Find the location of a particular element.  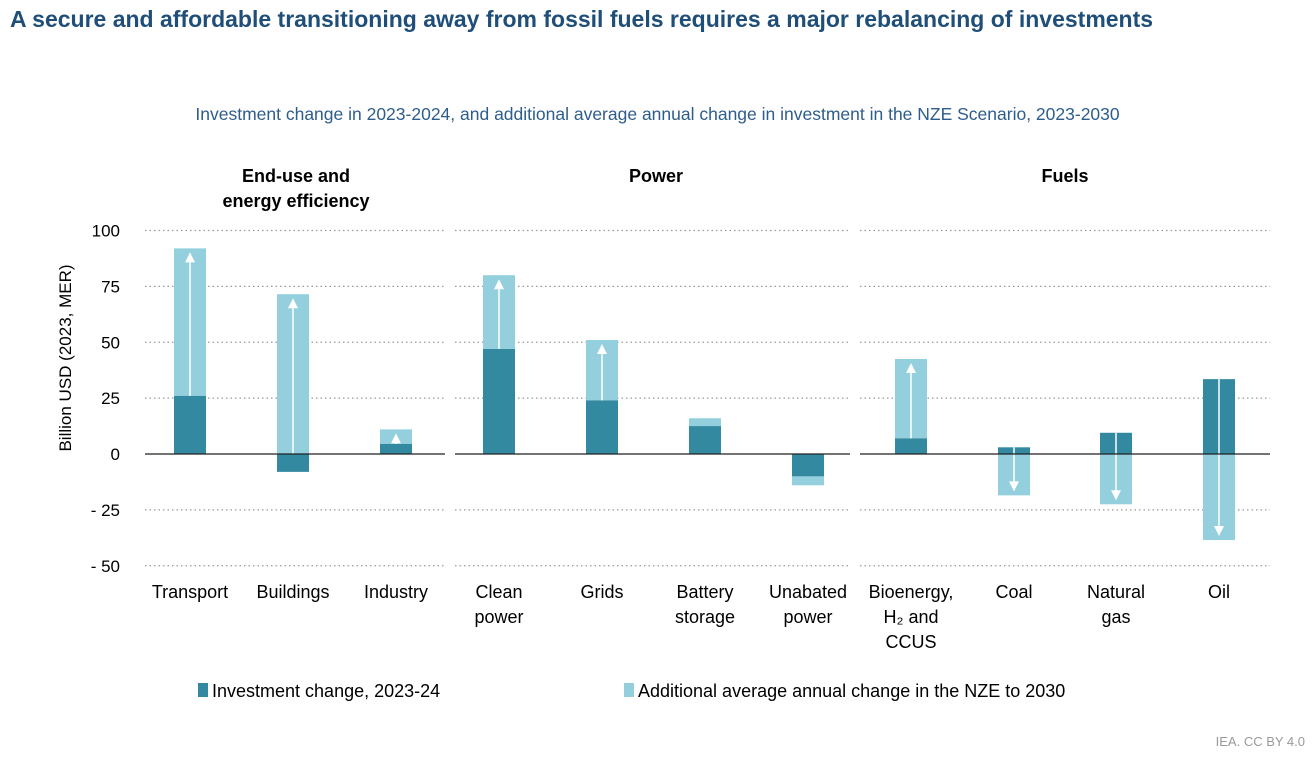

x-tick-label: Battery is located at coordinates (704, 592).